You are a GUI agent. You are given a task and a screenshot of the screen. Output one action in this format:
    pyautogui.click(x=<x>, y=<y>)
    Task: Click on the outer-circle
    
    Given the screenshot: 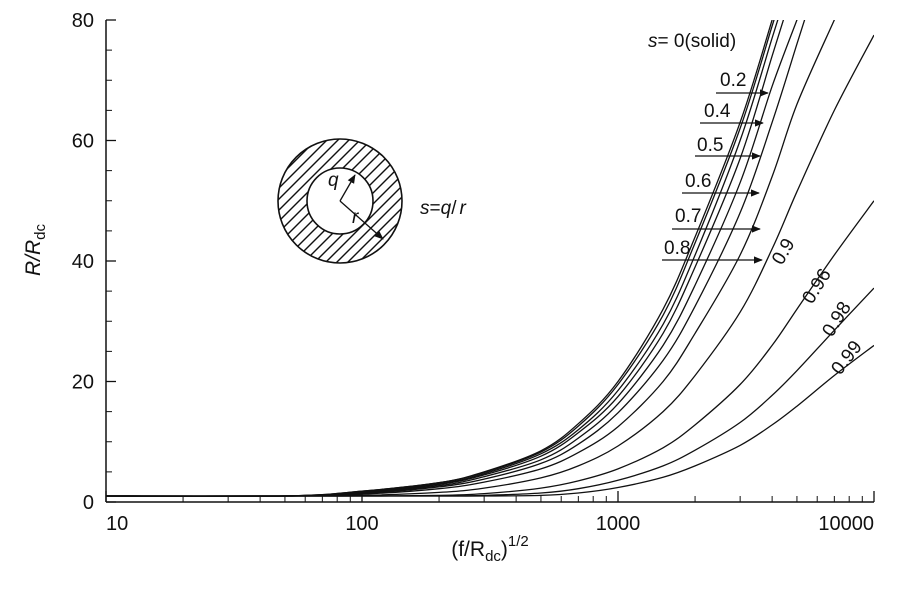 What is the action you would take?
    pyautogui.click(x=340, y=201)
    